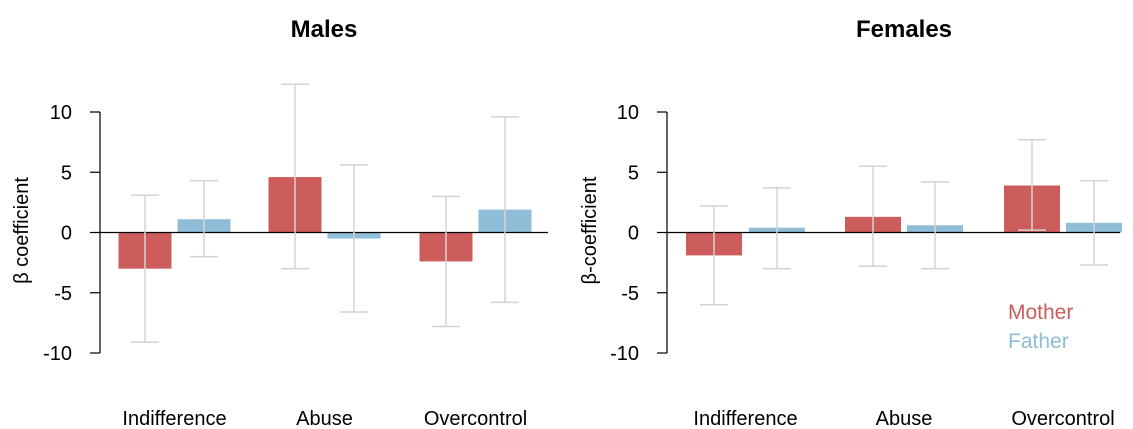 This screenshot has width=1133, height=429. Describe the element at coordinates (22, 230) in the screenshot. I see `y-axis-label: β coefficient` at that location.